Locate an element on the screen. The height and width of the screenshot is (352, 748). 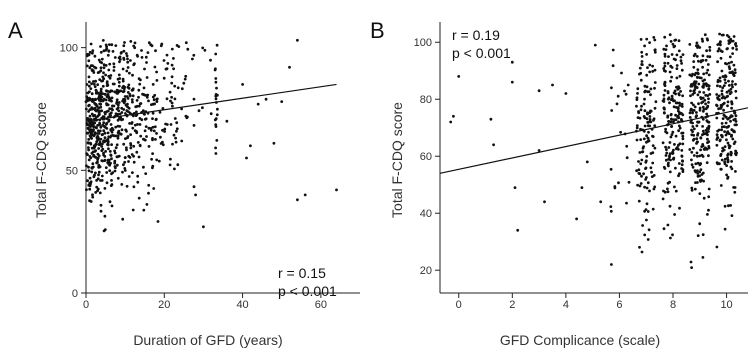
y-tick-label: 20 is located at coordinates (426, 271).